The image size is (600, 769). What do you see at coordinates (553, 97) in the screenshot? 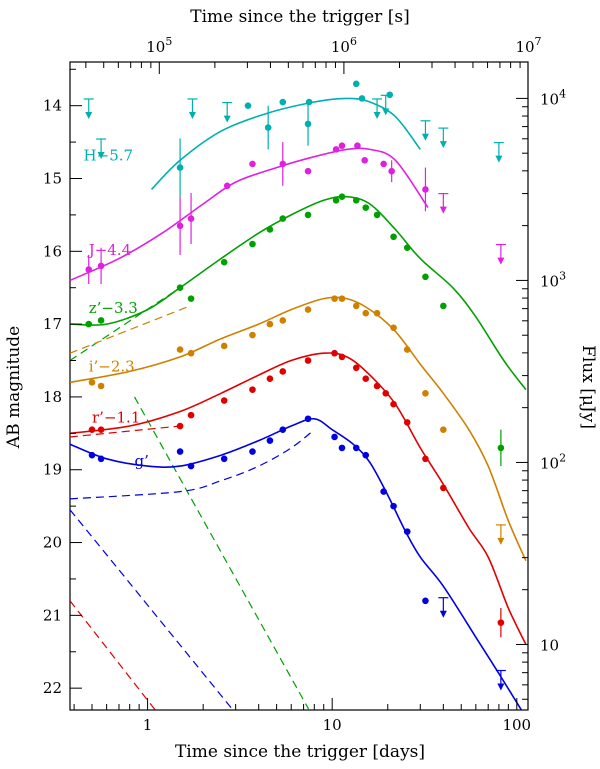
I see `right-tick-label: 10⁴` at bounding box center [553, 97].